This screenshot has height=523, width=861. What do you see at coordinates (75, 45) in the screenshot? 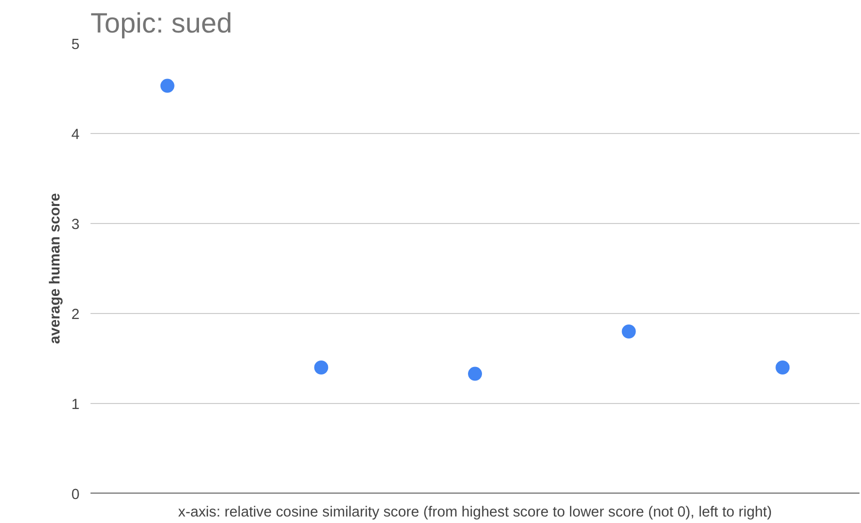
I see `y-tick-label: 5` at bounding box center [75, 45].